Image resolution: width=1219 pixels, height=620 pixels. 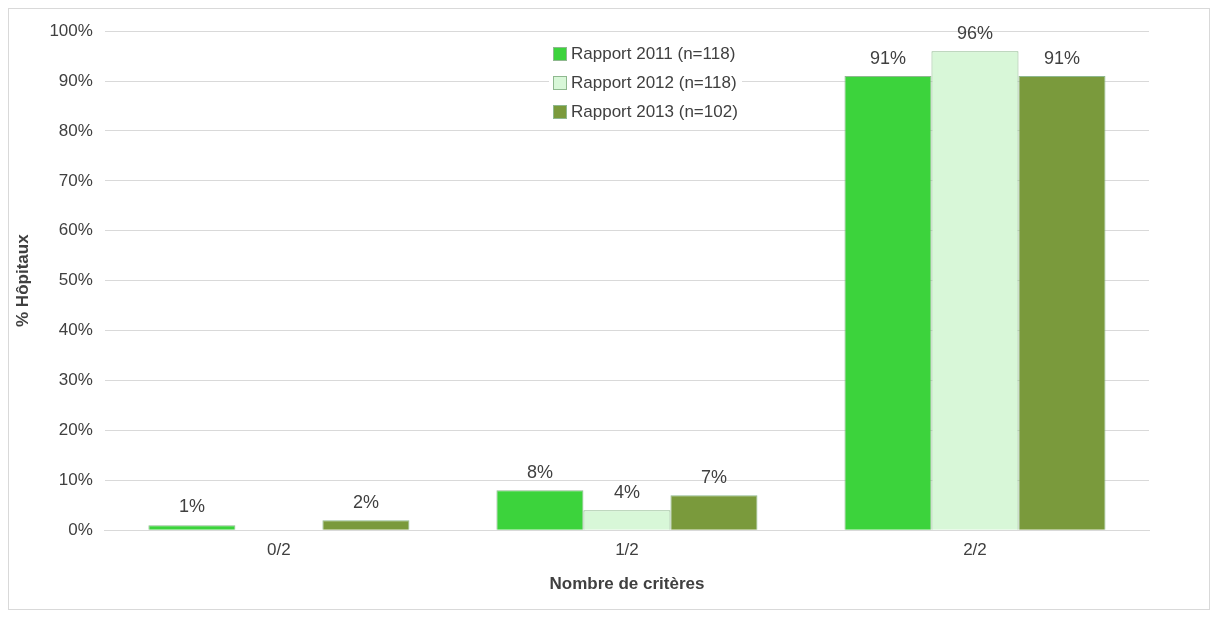 What do you see at coordinates (279, 550) in the screenshot?
I see `x-tick-label: 0/2` at bounding box center [279, 550].